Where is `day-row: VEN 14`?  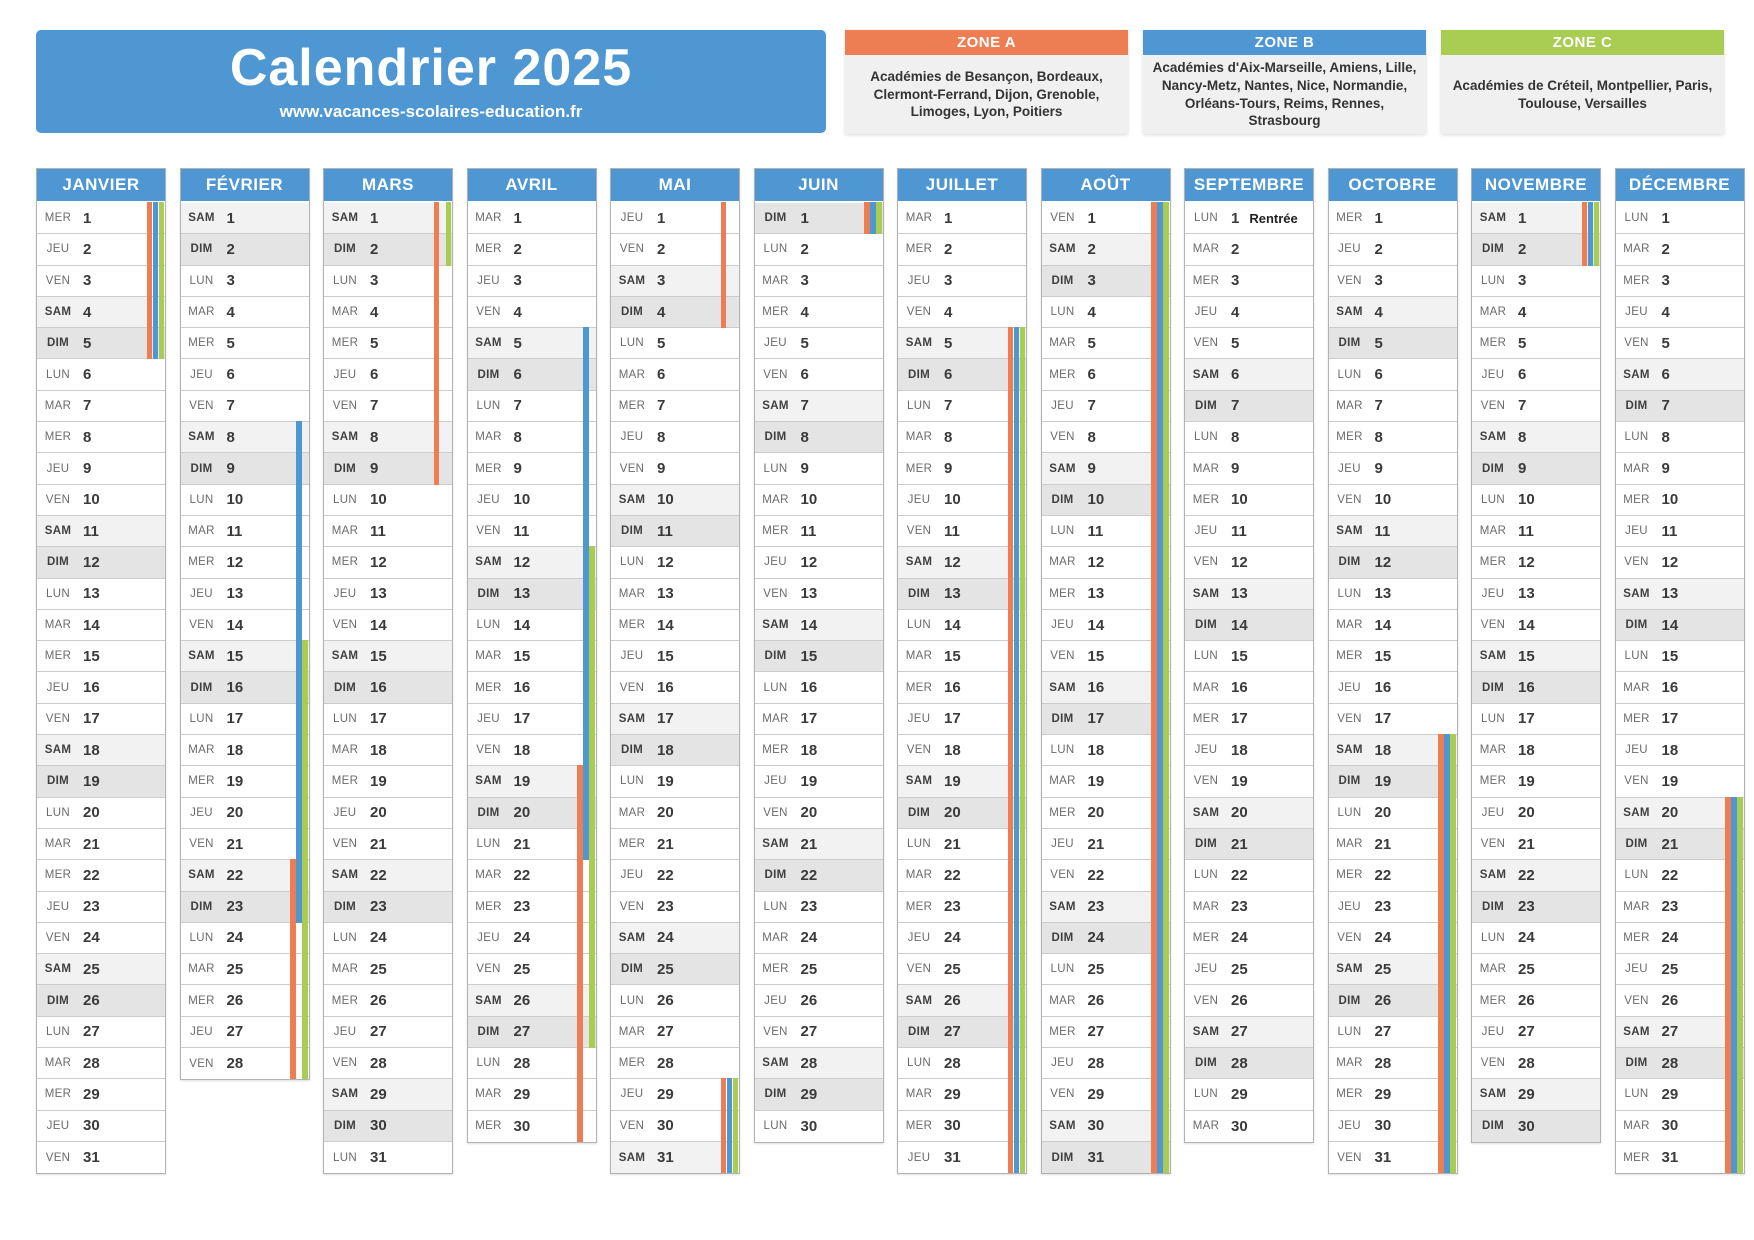
day-row: VEN 14 is located at coordinates (388, 625).